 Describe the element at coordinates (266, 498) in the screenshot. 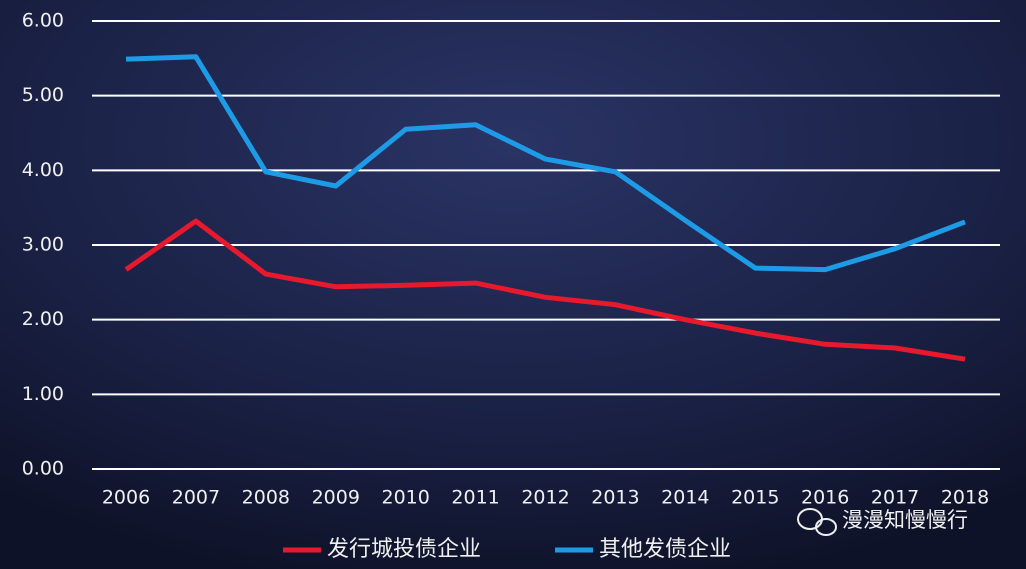

I see `x-tick-label: 2008` at that location.